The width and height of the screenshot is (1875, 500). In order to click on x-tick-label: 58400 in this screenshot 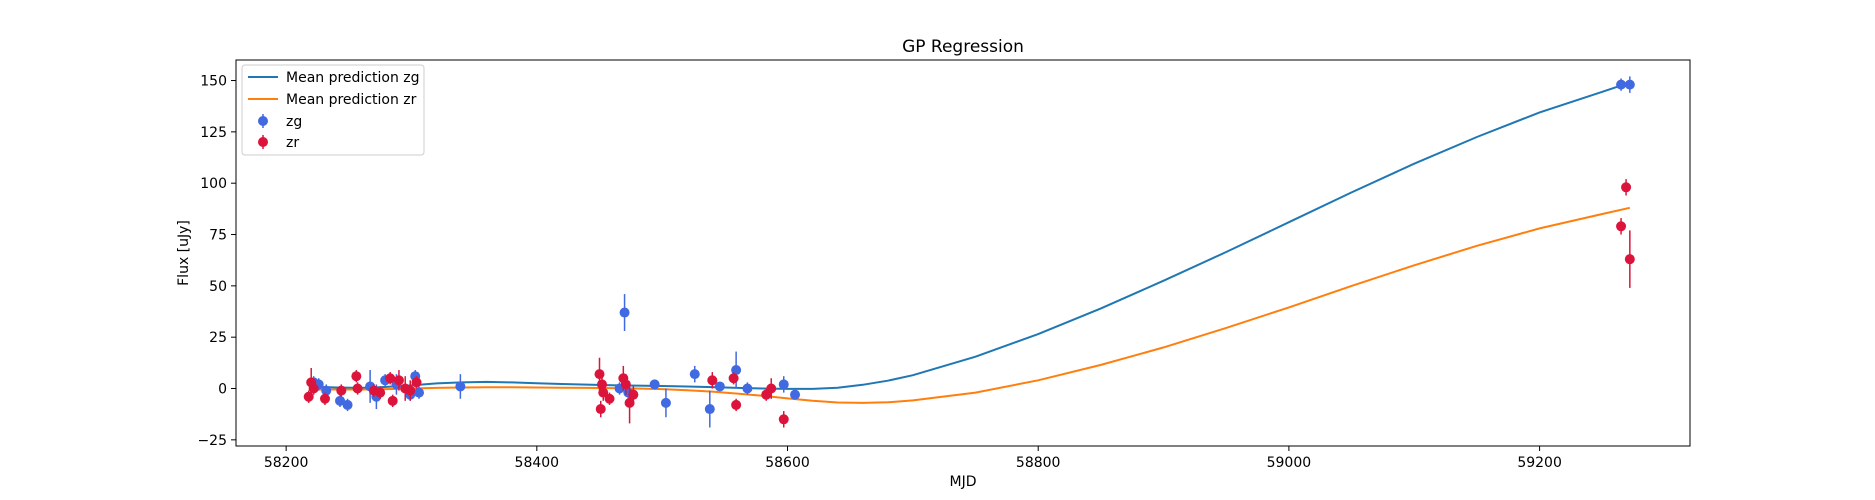, I will do `click(537, 463)`.